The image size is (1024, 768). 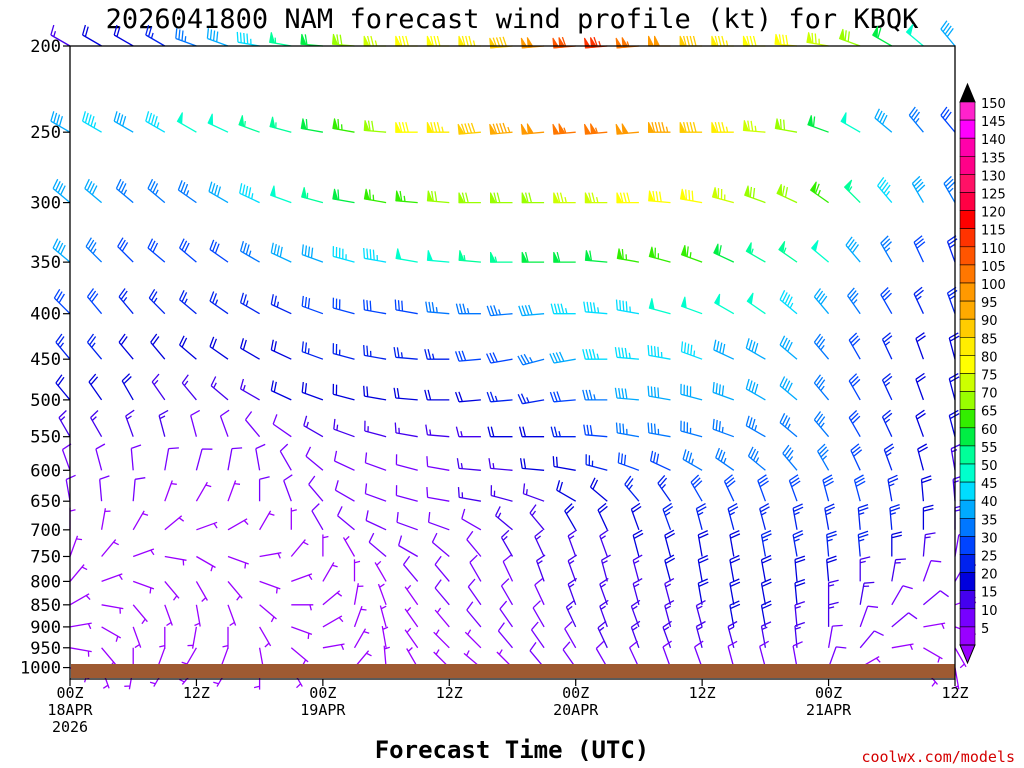 What do you see at coordinates (967, 654) in the screenshot?
I see `colorbar-bottom-arrow` at bounding box center [967, 654].